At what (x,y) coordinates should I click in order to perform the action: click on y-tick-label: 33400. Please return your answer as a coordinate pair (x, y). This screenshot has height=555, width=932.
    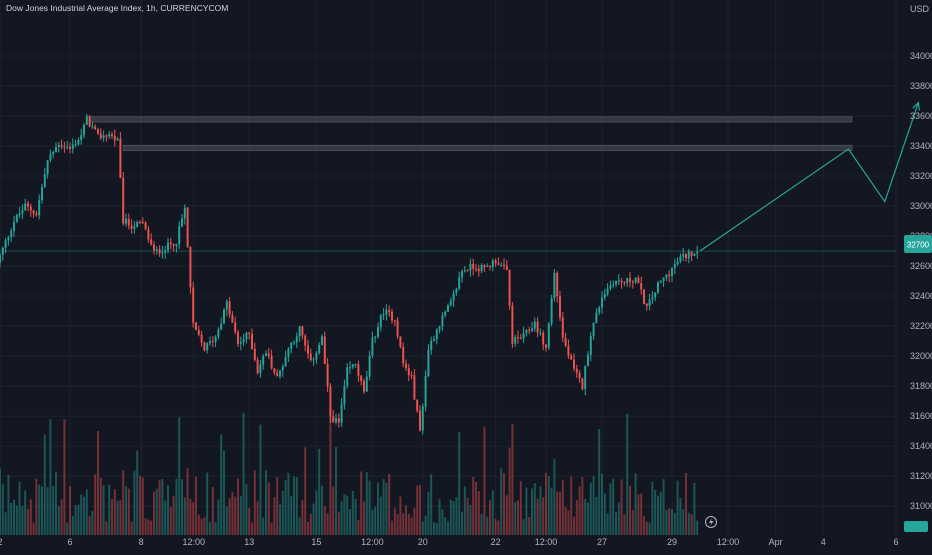
    Looking at the image, I should click on (921, 146).